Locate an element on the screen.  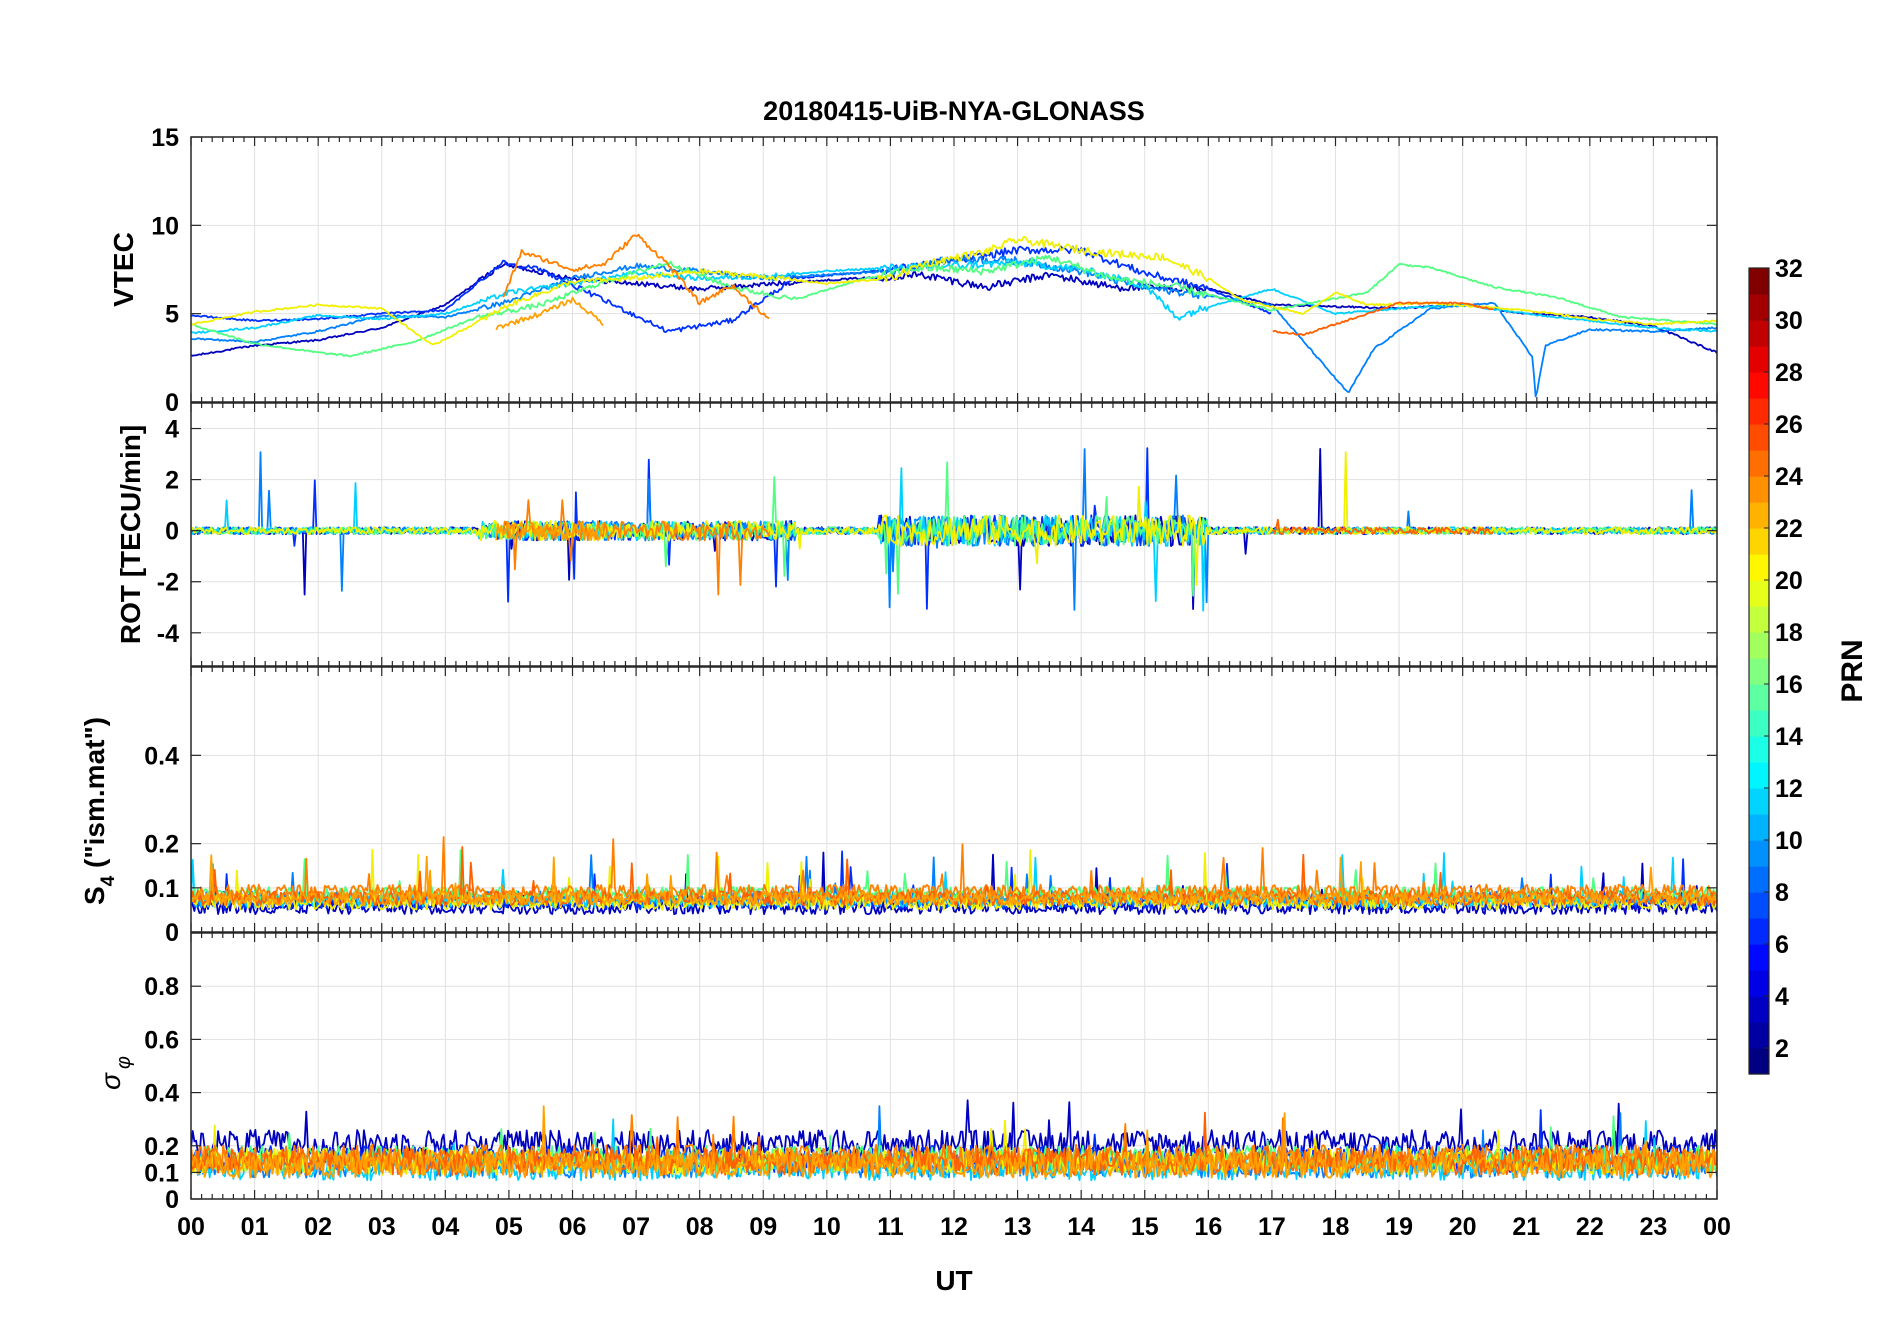
x-tick-label: 03 is located at coordinates (382, 1227).